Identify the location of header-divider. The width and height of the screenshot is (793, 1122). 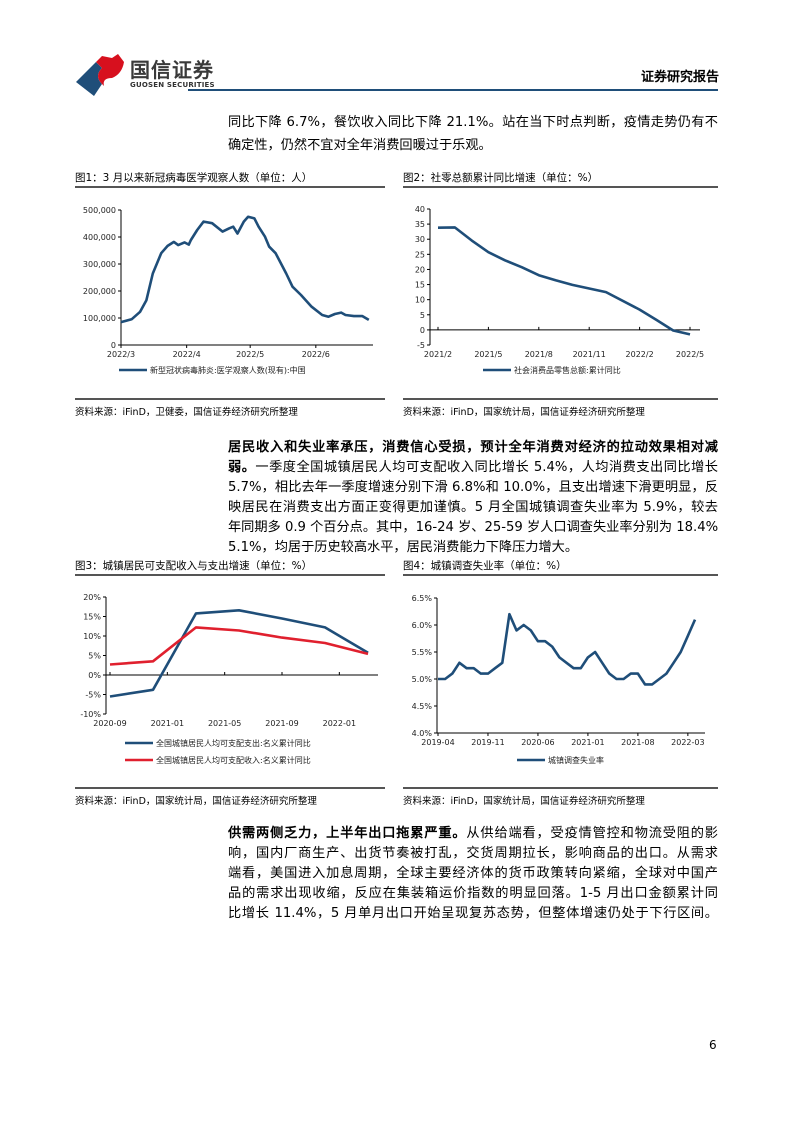
(453, 90).